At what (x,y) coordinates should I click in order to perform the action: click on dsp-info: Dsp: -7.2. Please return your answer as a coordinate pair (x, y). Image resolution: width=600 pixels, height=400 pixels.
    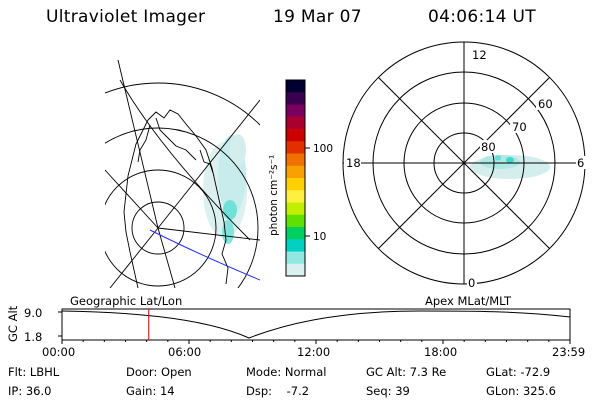
    Looking at the image, I should click on (278, 391).